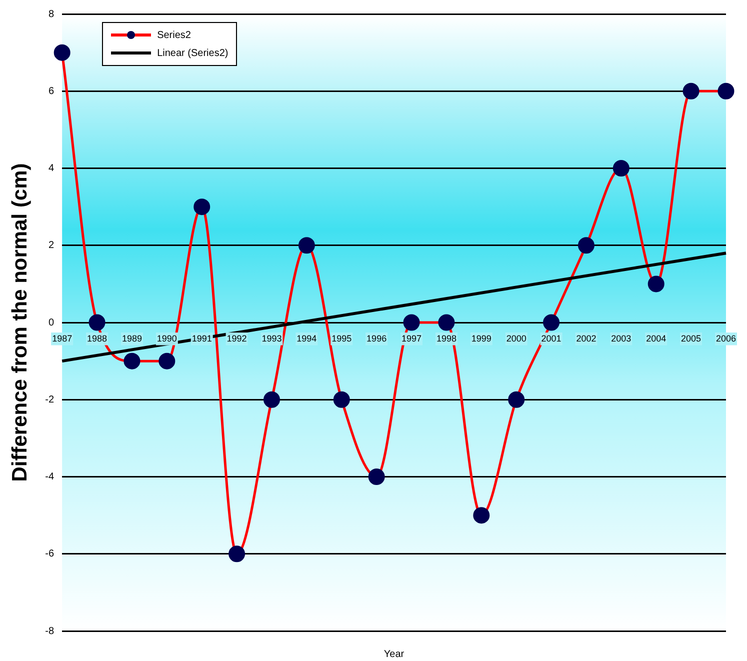 Image resolution: width=747 pixels, height=661 pixels. What do you see at coordinates (411, 338) in the screenshot?
I see `x-tick-label: 1997` at bounding box center [411, 338].